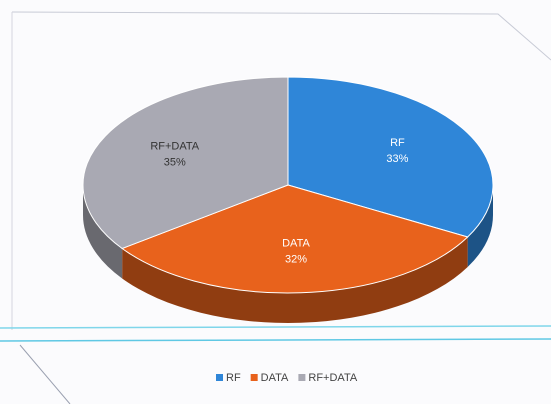 The image size is (551, 404). Describe the element at coordinates (296, 260) in the screenshot. I see `slice-value: 32%` at that location.